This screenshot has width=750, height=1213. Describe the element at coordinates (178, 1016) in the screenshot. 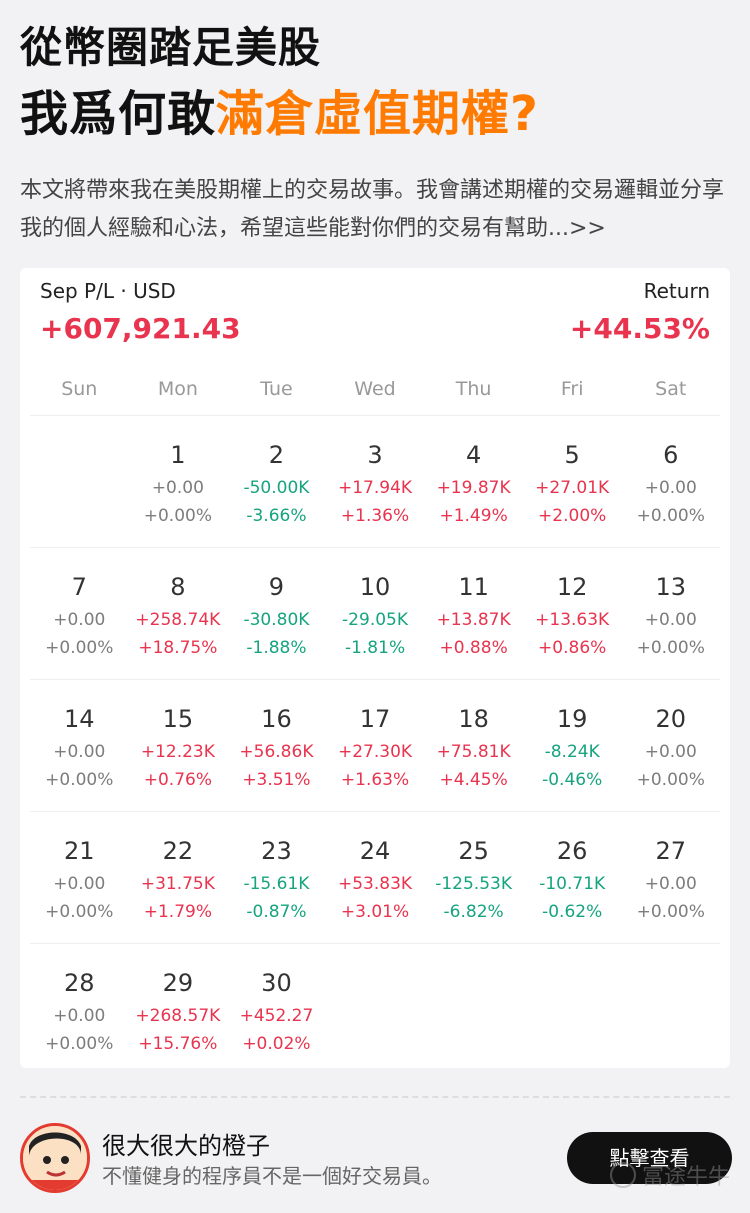

I see `day-pl-value: +268.57K` at that location.